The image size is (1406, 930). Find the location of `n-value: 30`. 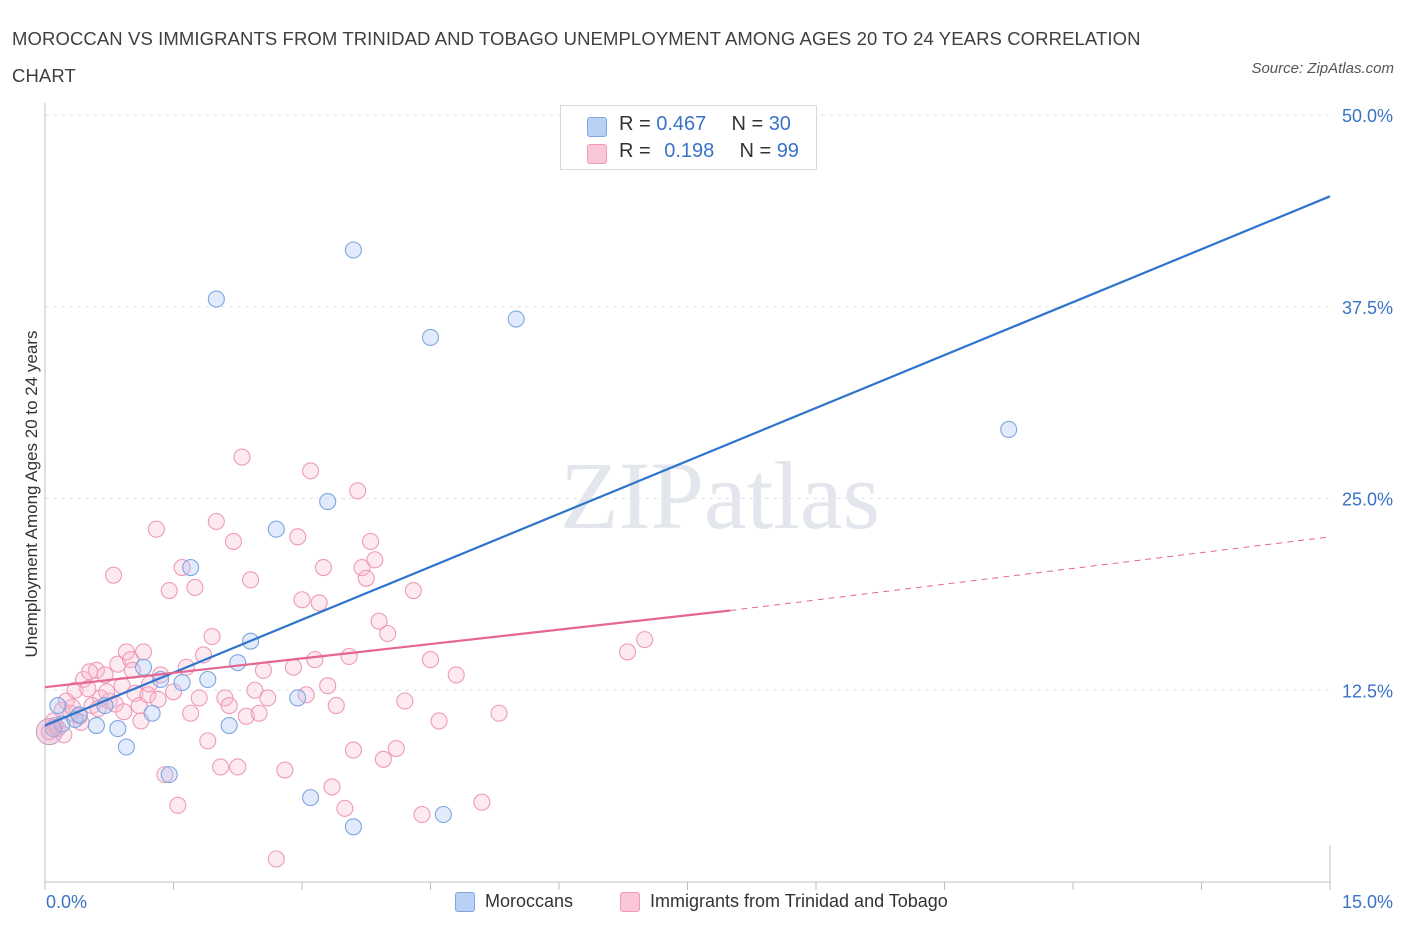

n-value: 30 is located at coordinates (779, 124).